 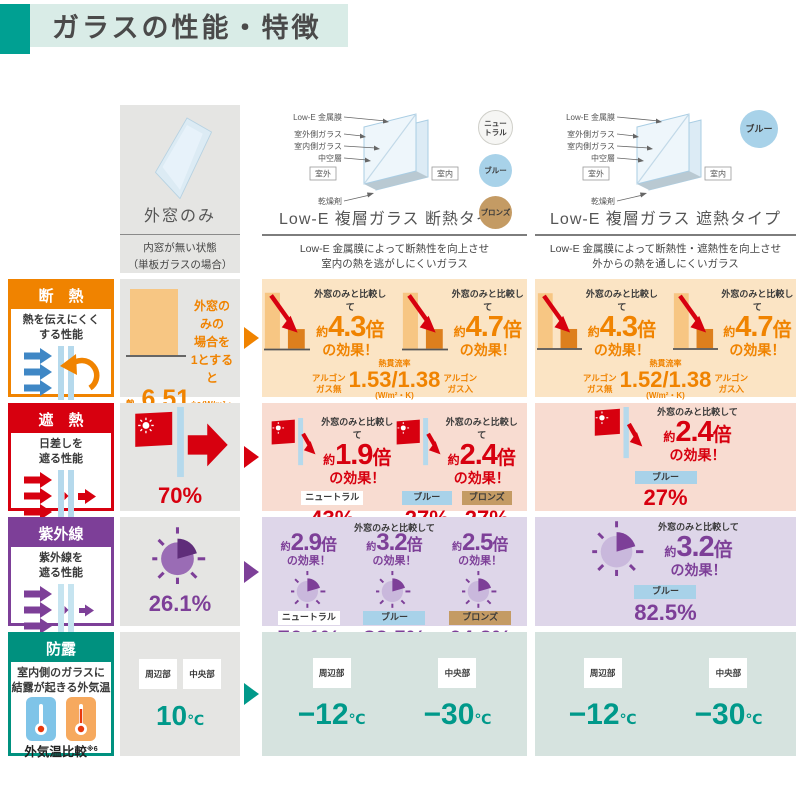 I want to click on cell-dannetsu-uv: 外窓のみと比較して 約 2.9 倍 の効果！, so click(x=394, y=583).